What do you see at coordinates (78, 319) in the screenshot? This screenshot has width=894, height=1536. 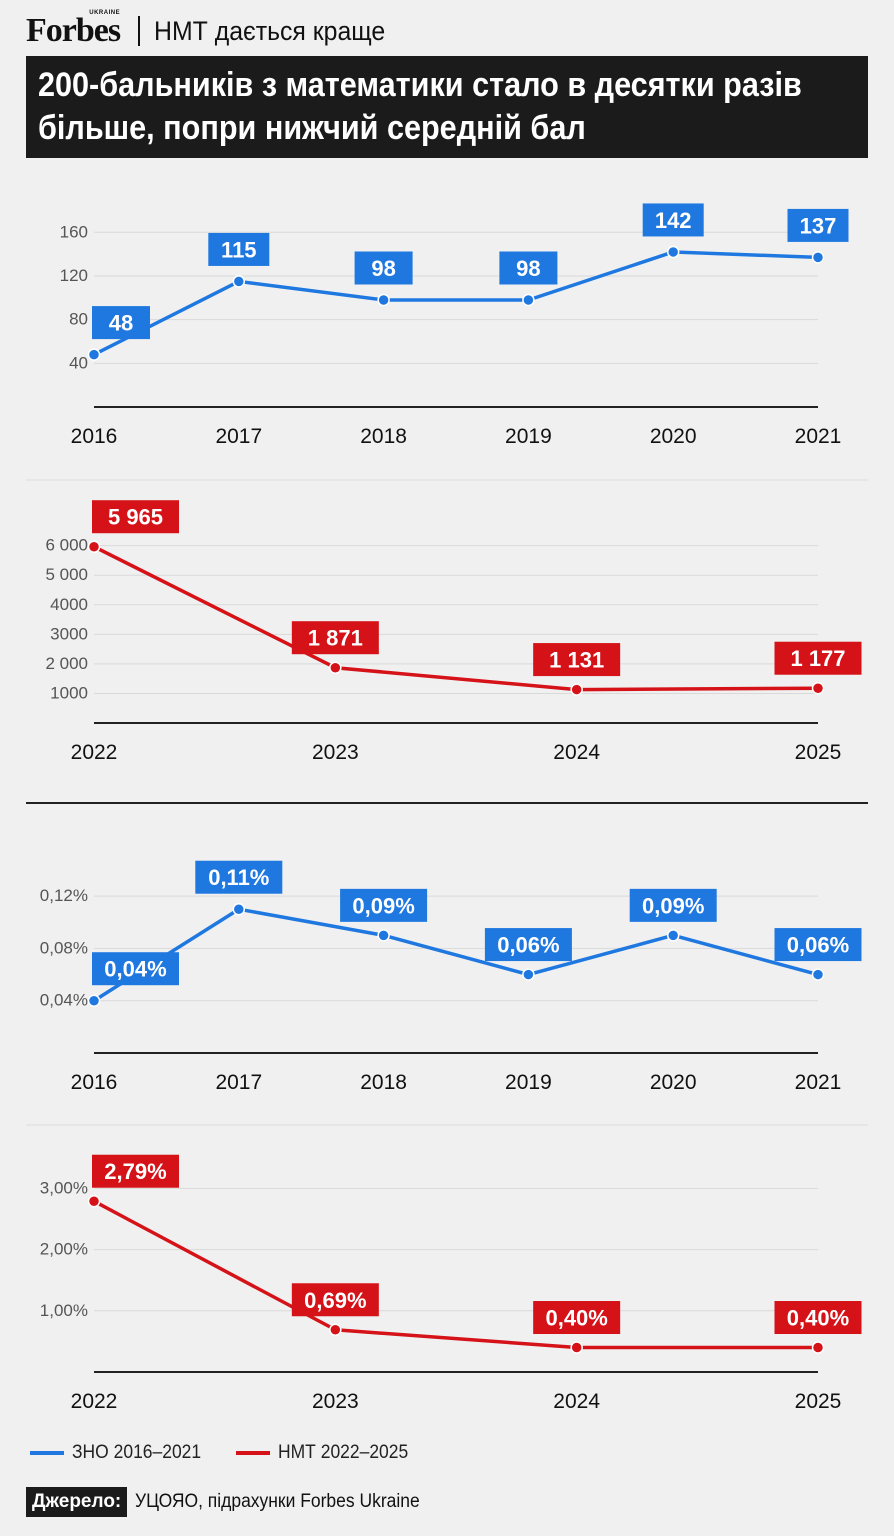 I see `y-tick-label: 80` at bounding box center [78, 319].